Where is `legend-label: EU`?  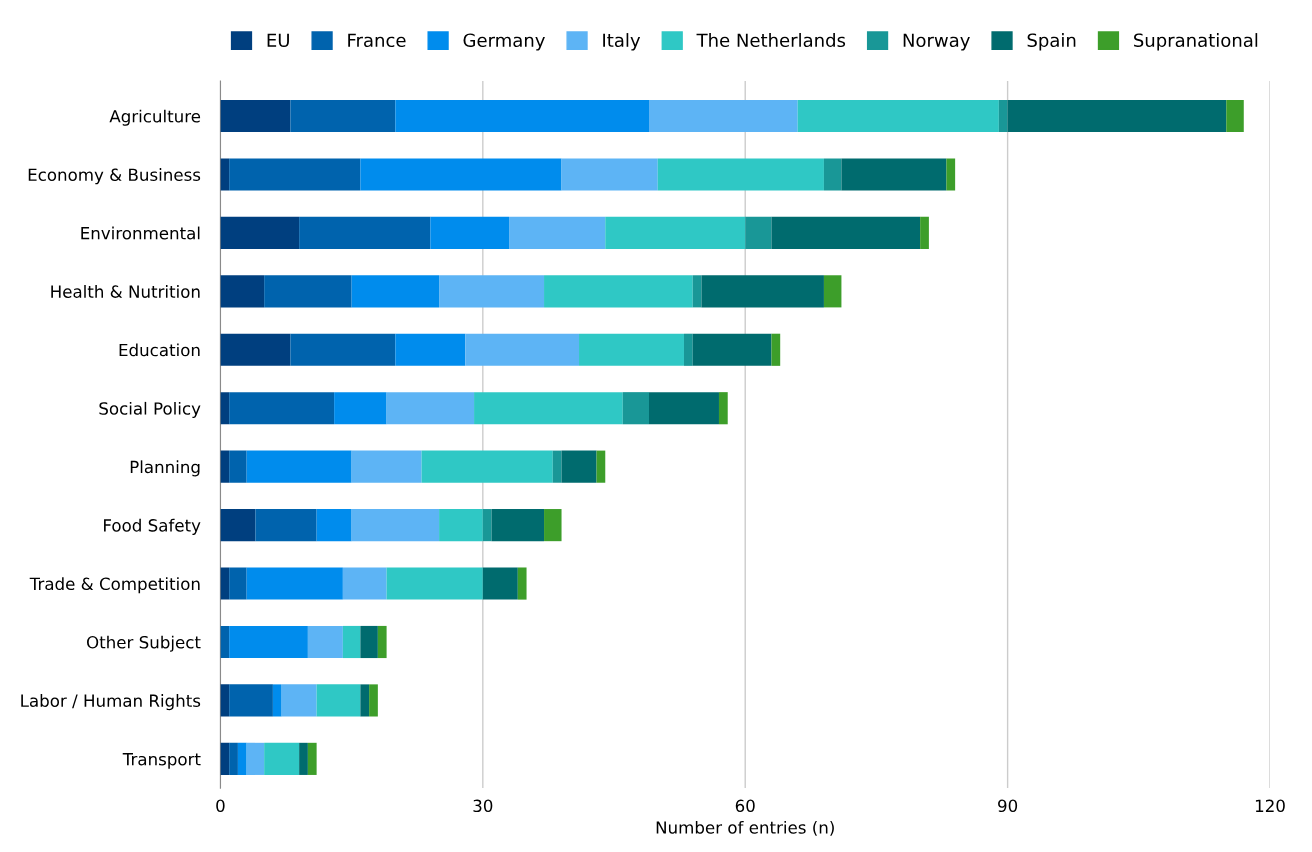
legend-label: EU is located at coordinates (278, 40).